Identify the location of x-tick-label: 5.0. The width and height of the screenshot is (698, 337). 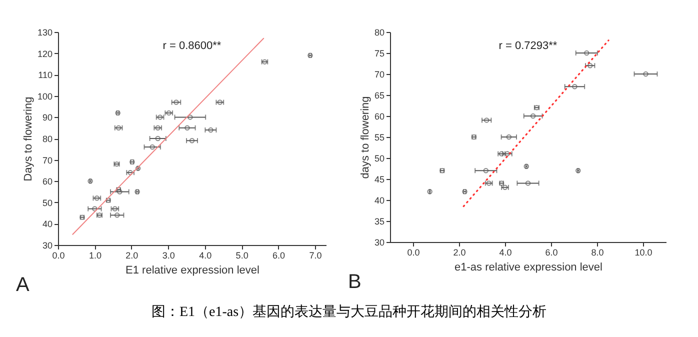
(242, 255).